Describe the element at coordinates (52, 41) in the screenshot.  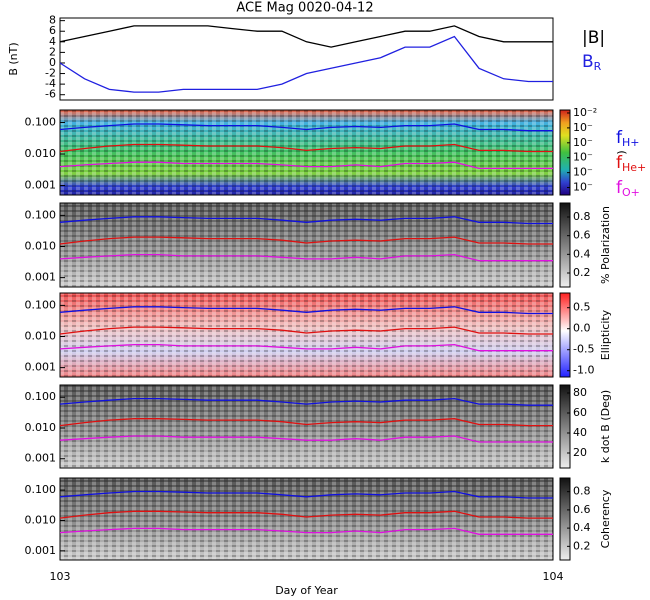
I see `y-tick-label: 4` at that location.